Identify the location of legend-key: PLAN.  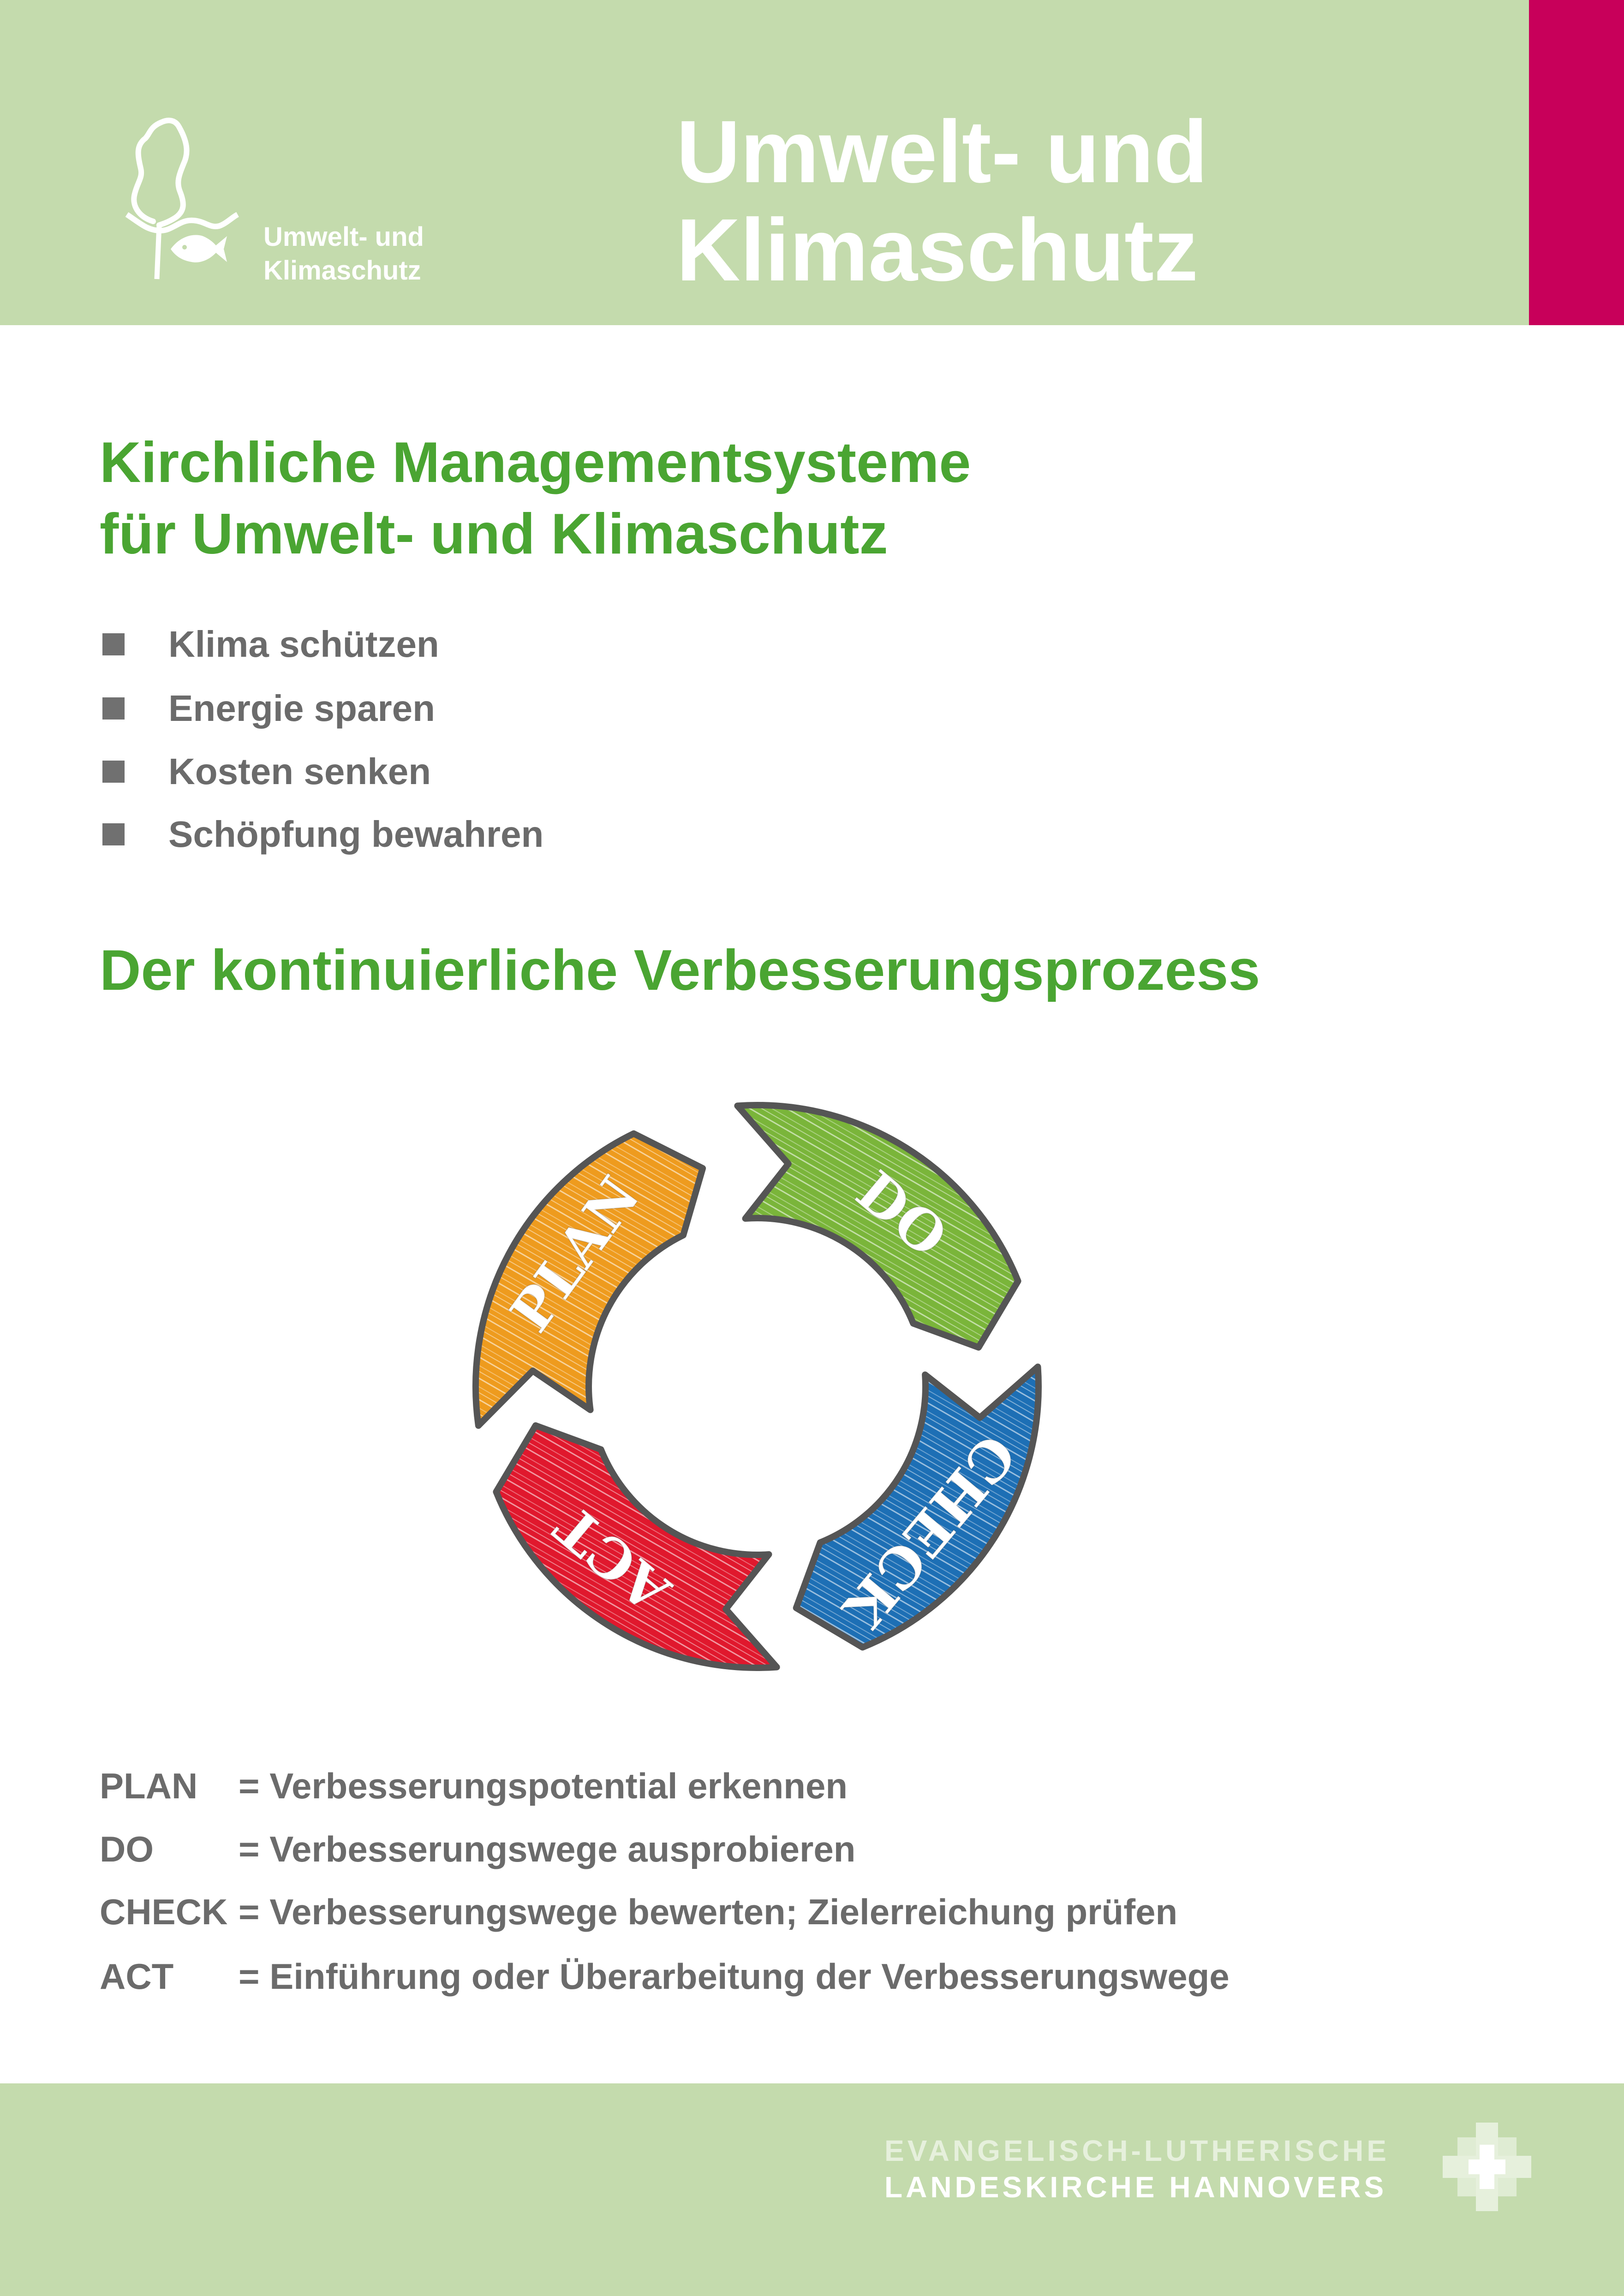
(149, 1786).